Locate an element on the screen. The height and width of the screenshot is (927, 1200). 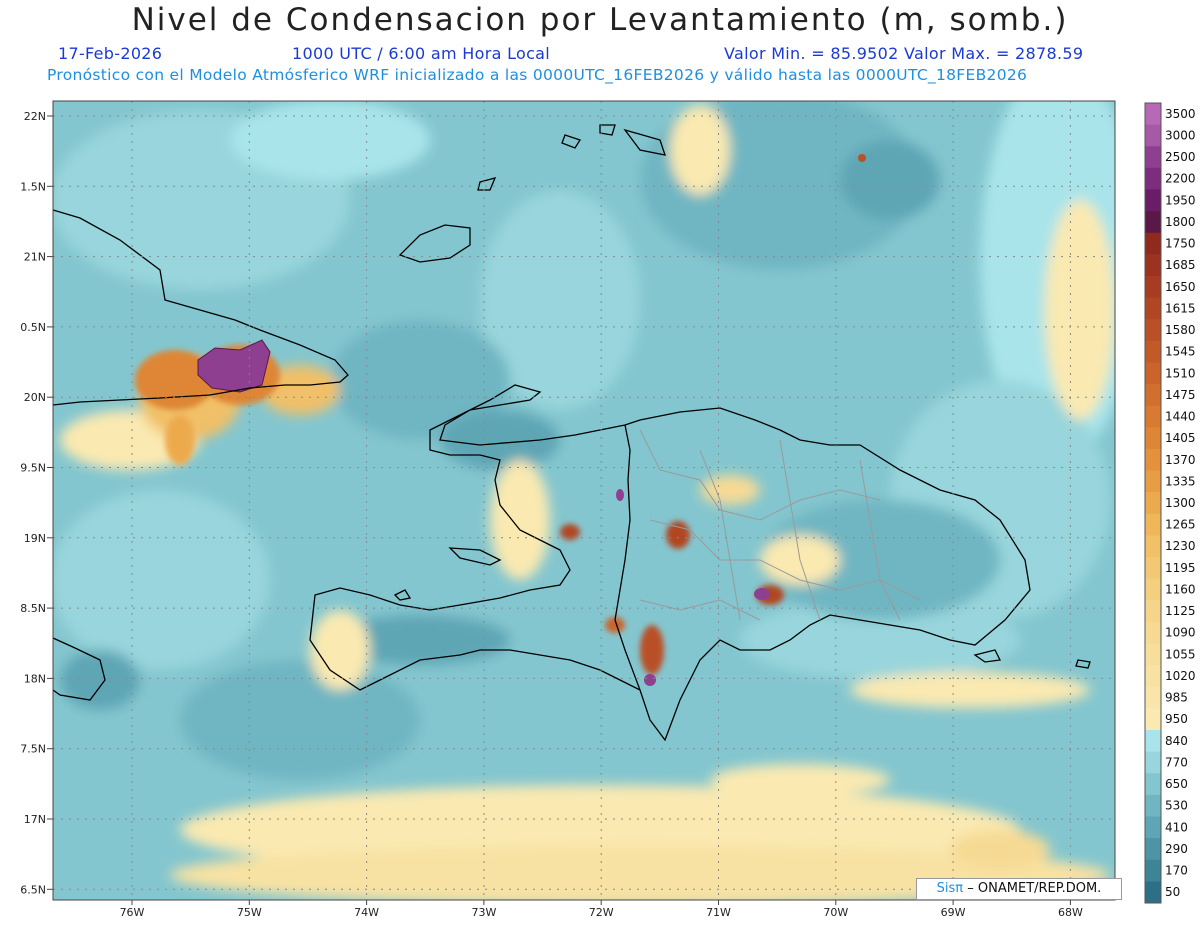
longitude-labels: 76W 75W 74W 73W 72W 71W 70W 69W 68W is located at coordinates (601, 909).